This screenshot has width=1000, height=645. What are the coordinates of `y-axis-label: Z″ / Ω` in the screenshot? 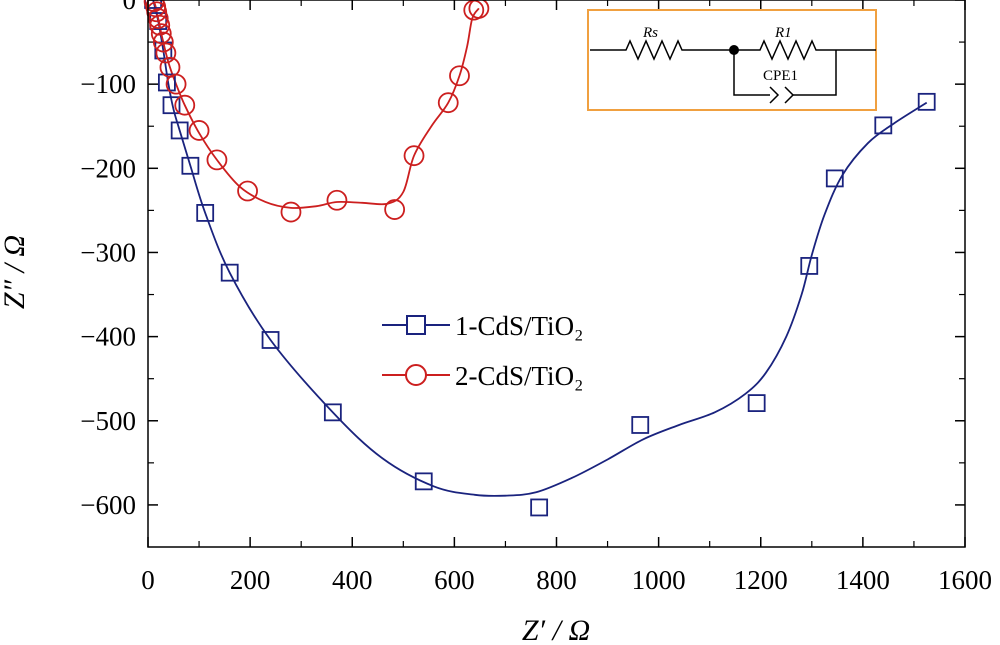 It's located at (15, 272).